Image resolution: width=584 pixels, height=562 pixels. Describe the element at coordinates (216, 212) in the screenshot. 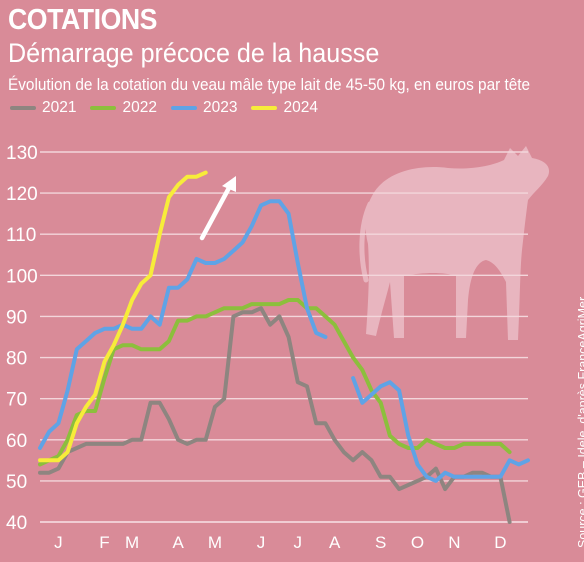

I see `arrow-shaft` at that location.